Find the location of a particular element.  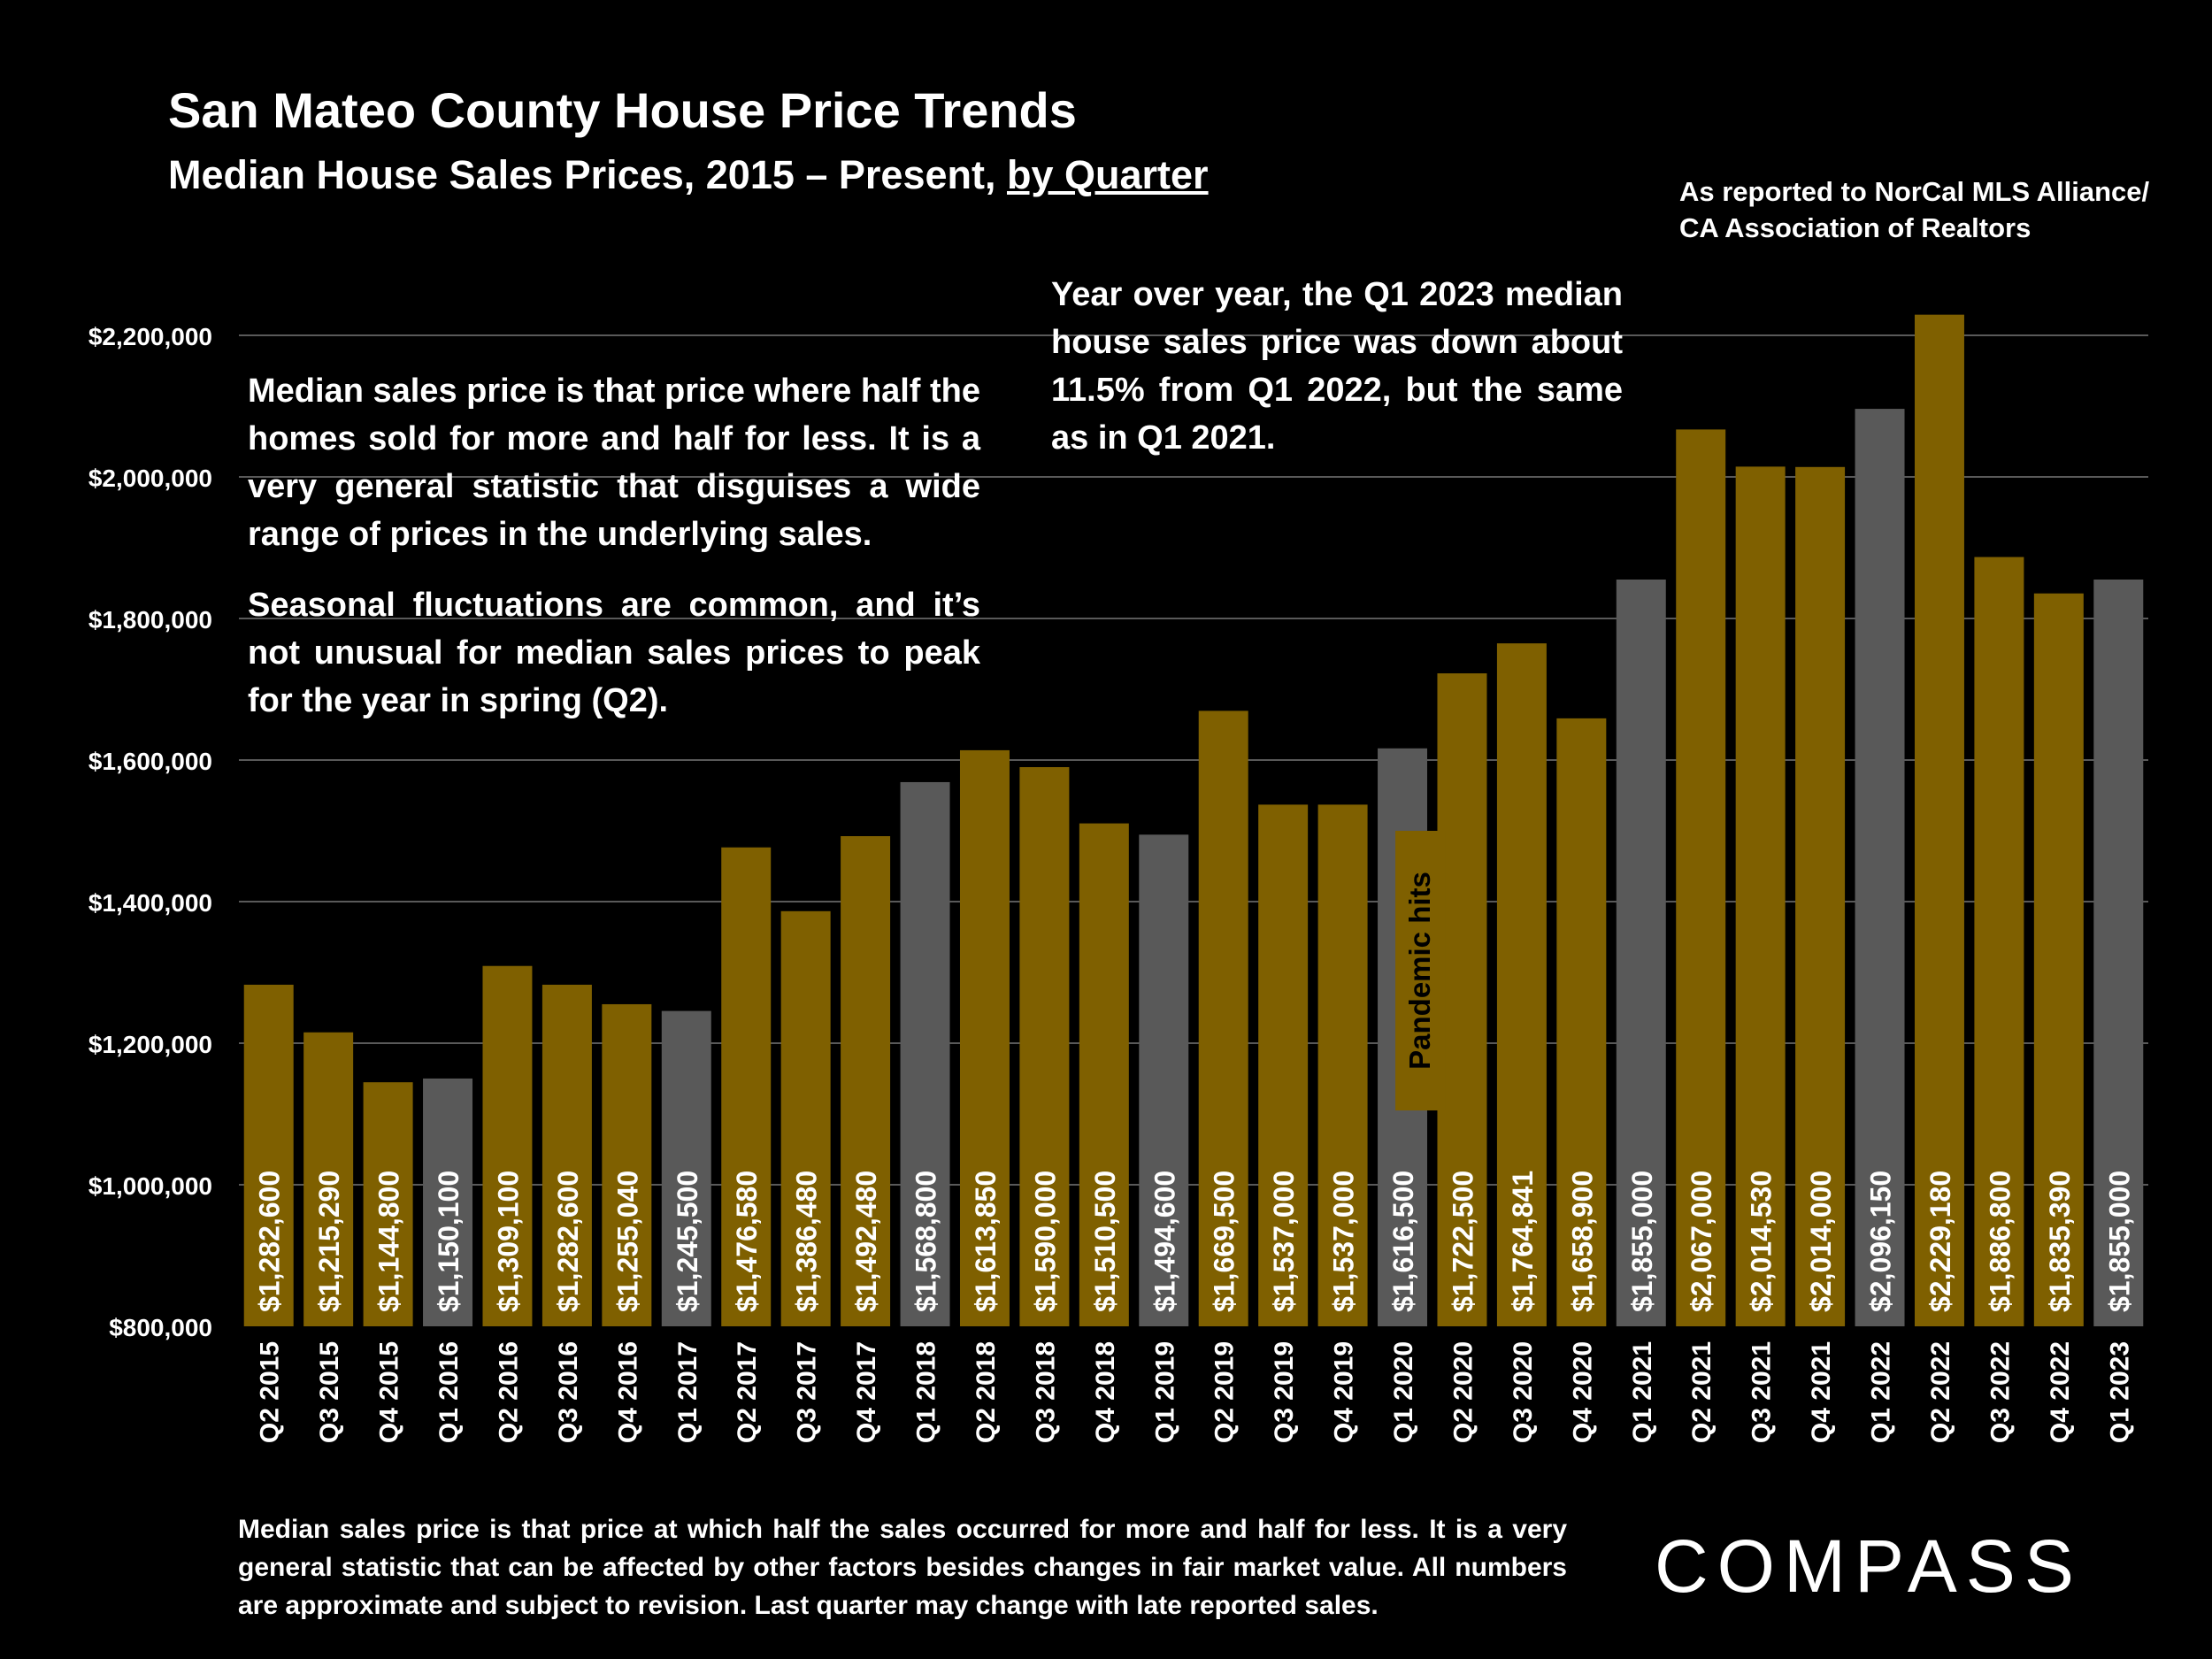

x-tick-label: Q3 2017 is located at coordinates (808, 1392).